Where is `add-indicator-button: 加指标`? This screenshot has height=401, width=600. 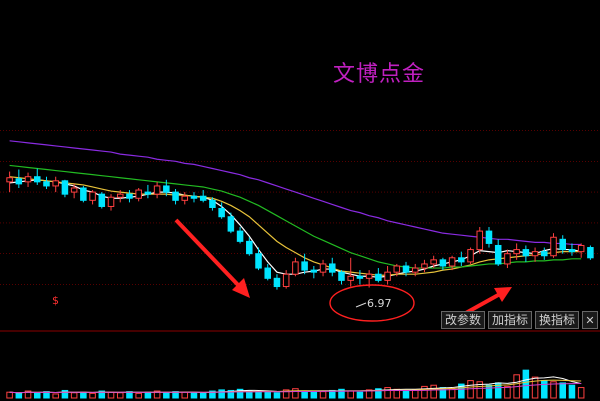 add-indicator-button: 加指标 is located at coordinates (509, 320).